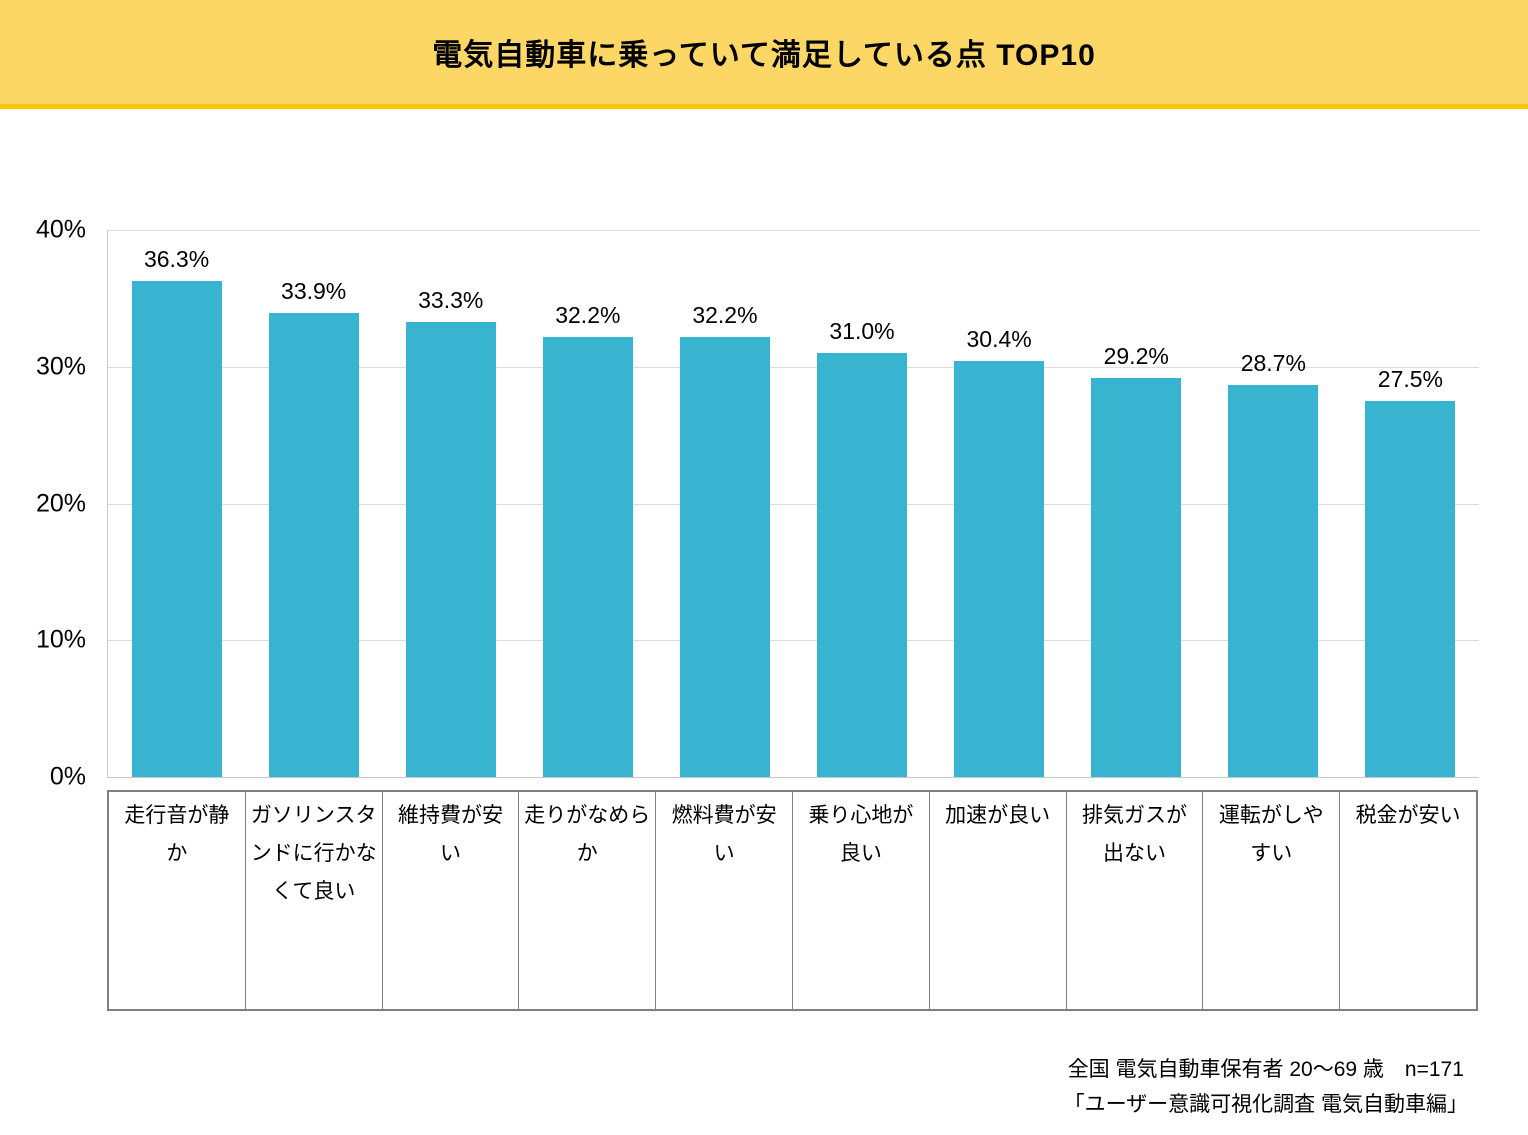 Image resolution: width=1528 pixels, height=1135 pixels. I want to click on category-cell: 乗り心地が 良い, so click(860, 900).